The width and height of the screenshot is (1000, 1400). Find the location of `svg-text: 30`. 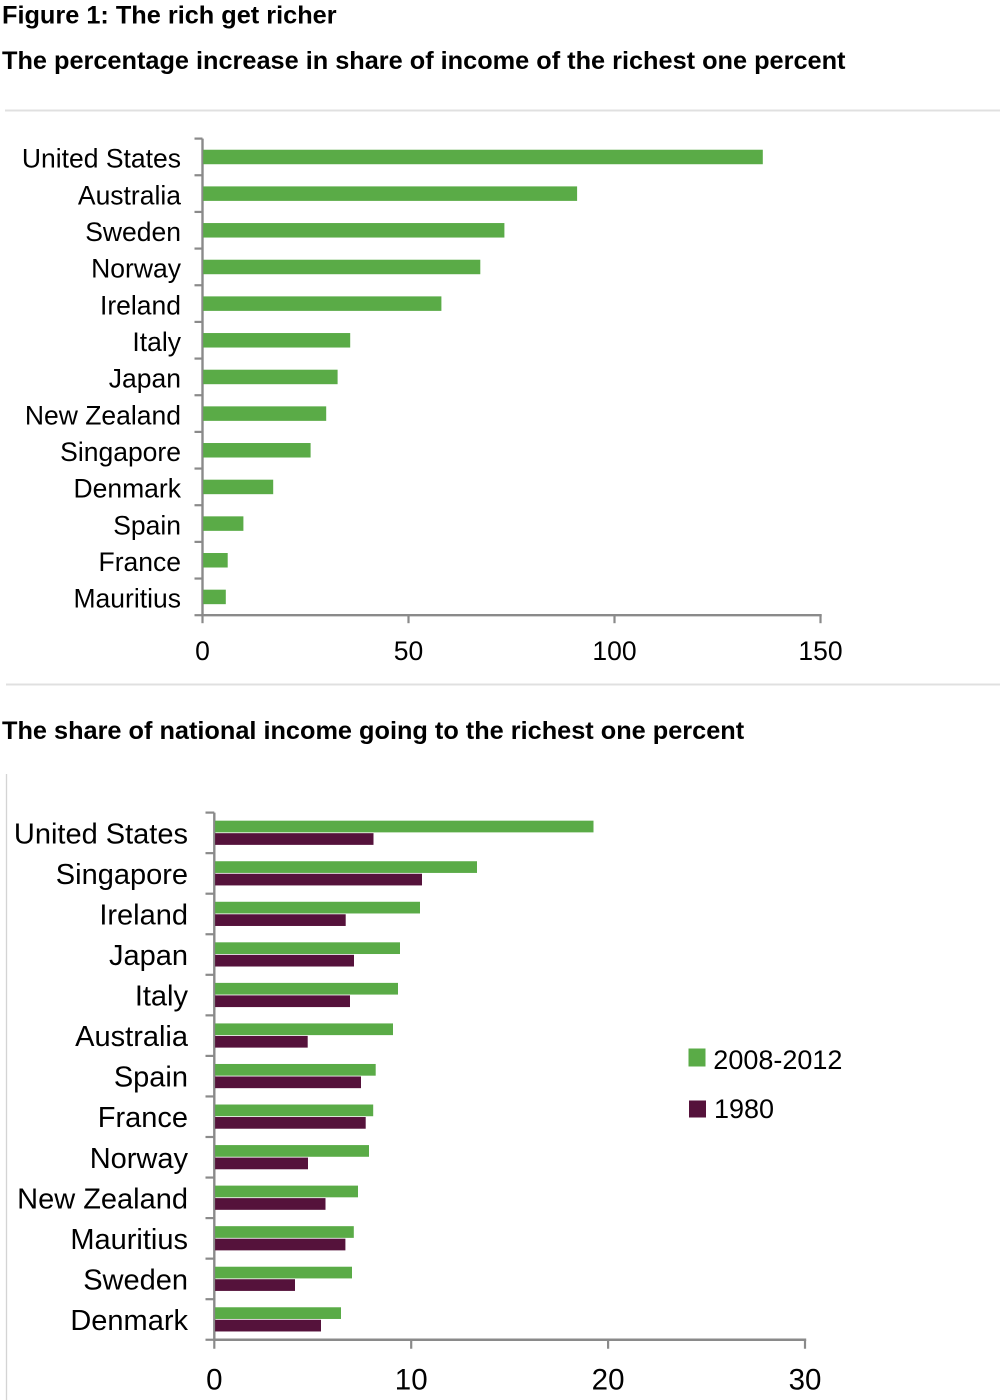

svg-text: 30 is located at coordinates (805, 1380).